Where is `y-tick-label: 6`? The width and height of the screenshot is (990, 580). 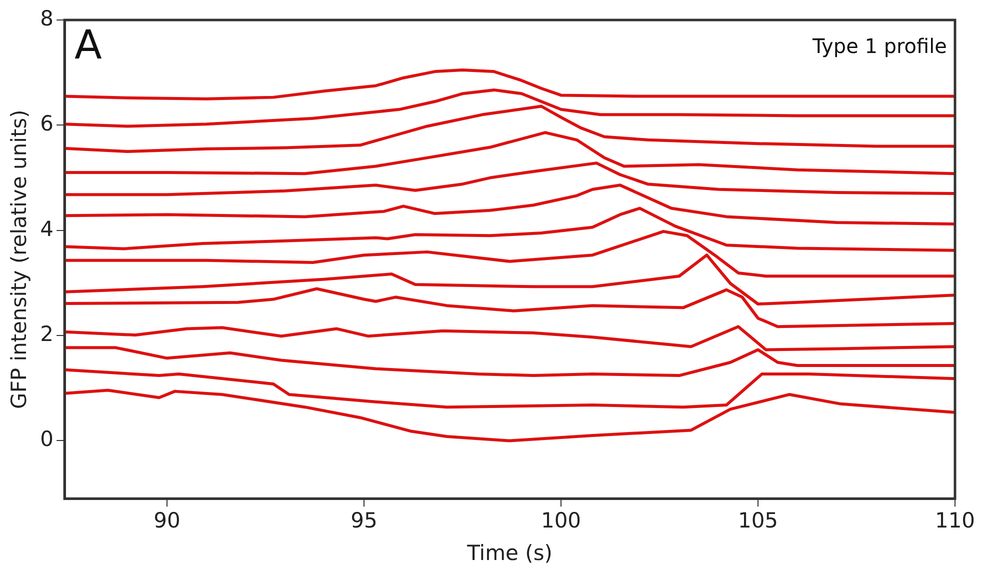
y-tick-label: 6 is located at coordinates (47, 124).